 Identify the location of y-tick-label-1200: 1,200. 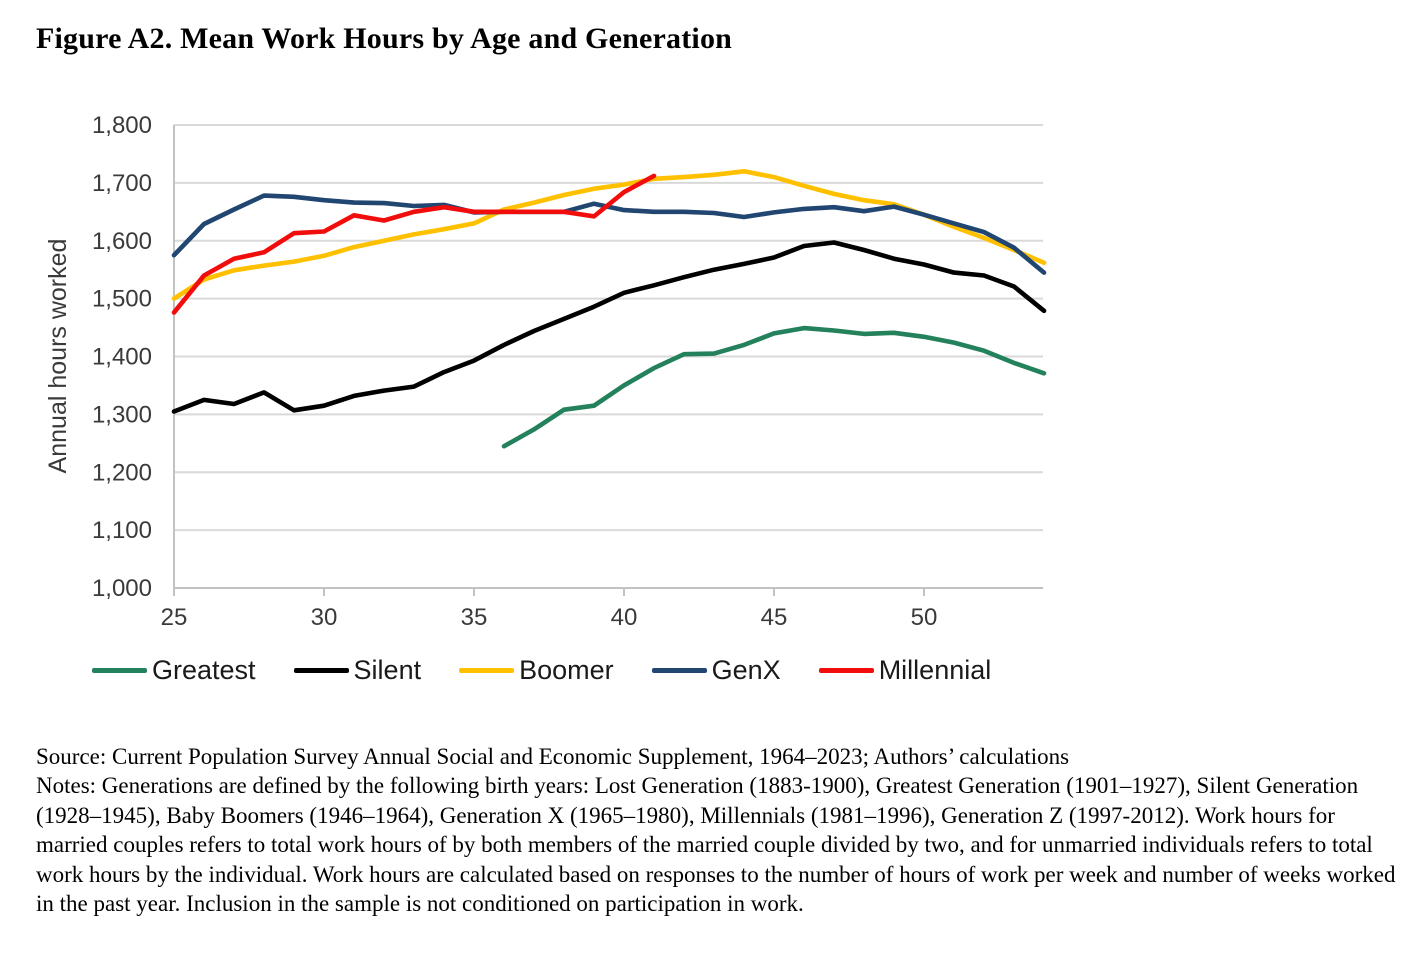
(122, 472).